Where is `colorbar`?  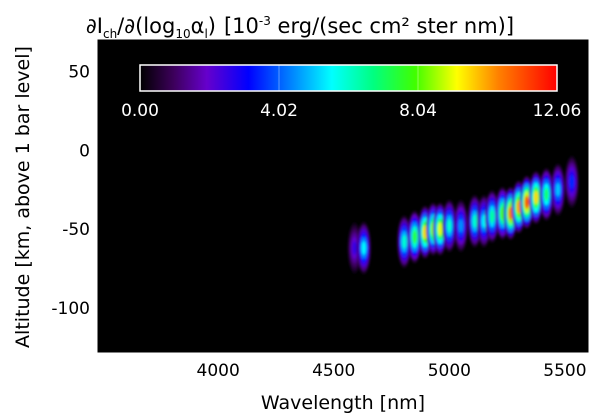 colorbar is located at coordinates (348, 78).